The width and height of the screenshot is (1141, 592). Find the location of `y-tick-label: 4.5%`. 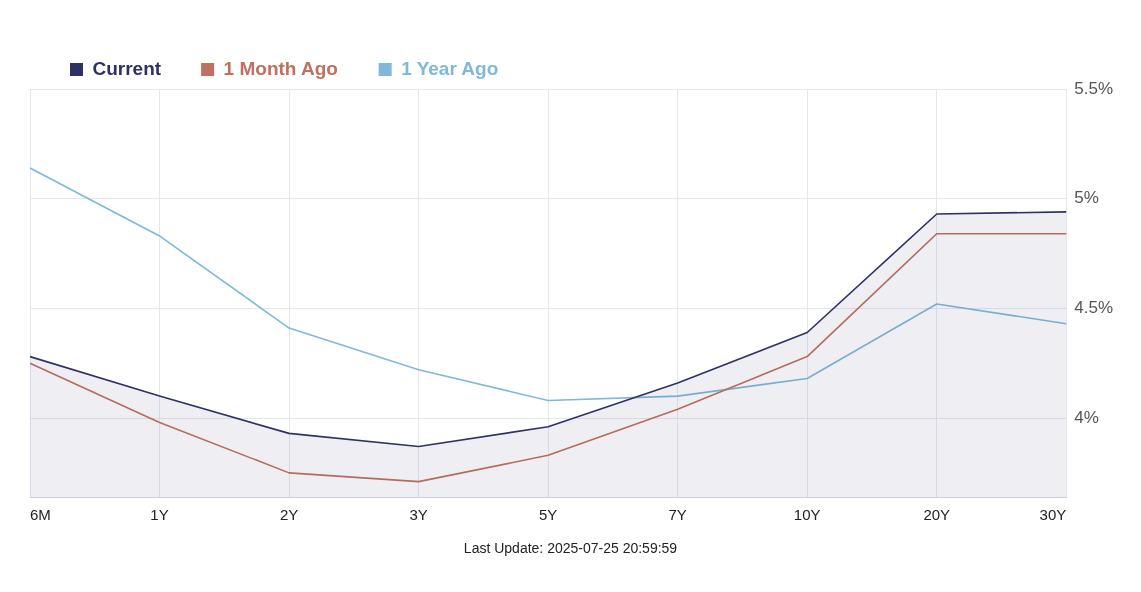

y-tick-label: 4.5% is located at coordinates (1093, 308).